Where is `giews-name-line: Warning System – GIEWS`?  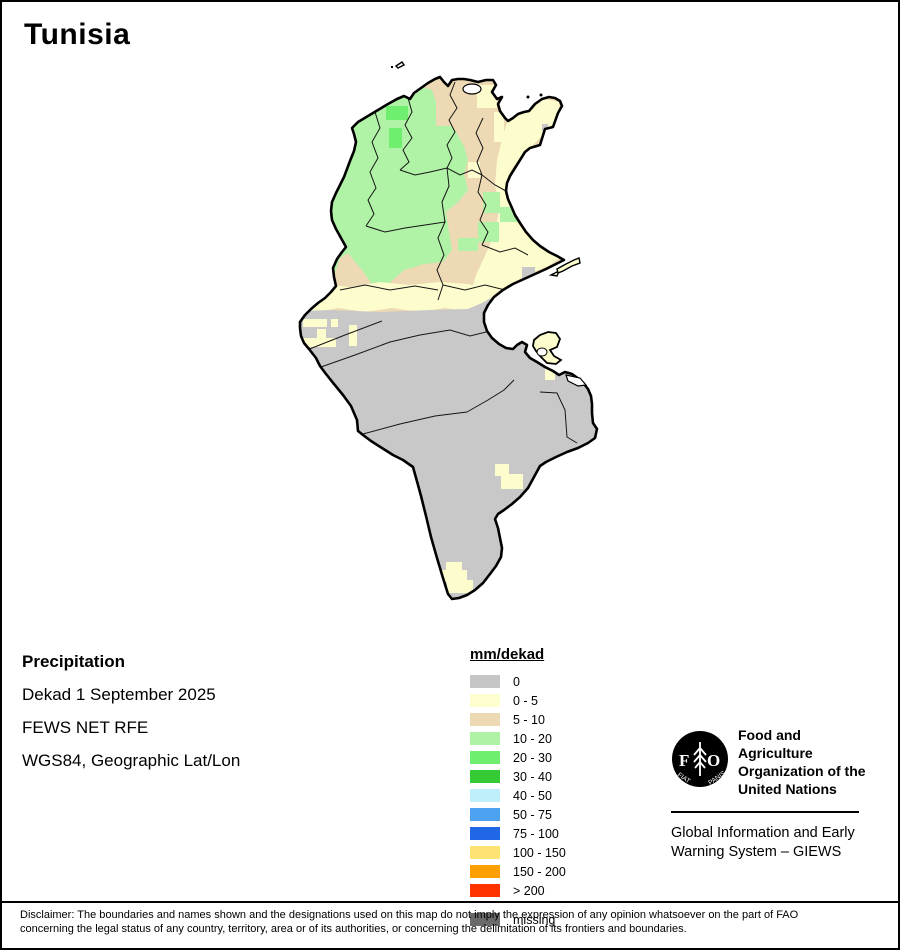
giews-name-line: Warning System – GIEWS is located at coordinates (756, 852).